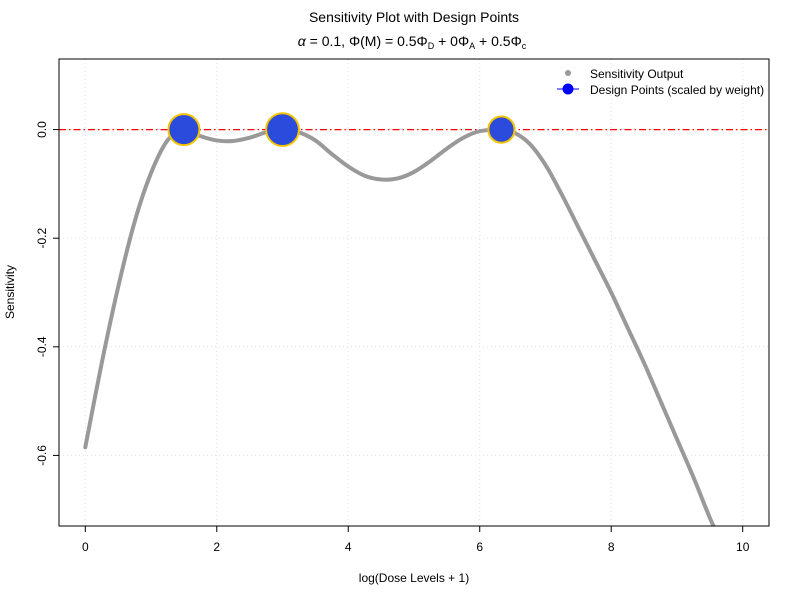 This screenshot has width=800, height=600. What do you see at coordinates (493, 41) in the screenshot?
I see `subtitle-plus-c: + 0.5` at bounding box center [493, 41].